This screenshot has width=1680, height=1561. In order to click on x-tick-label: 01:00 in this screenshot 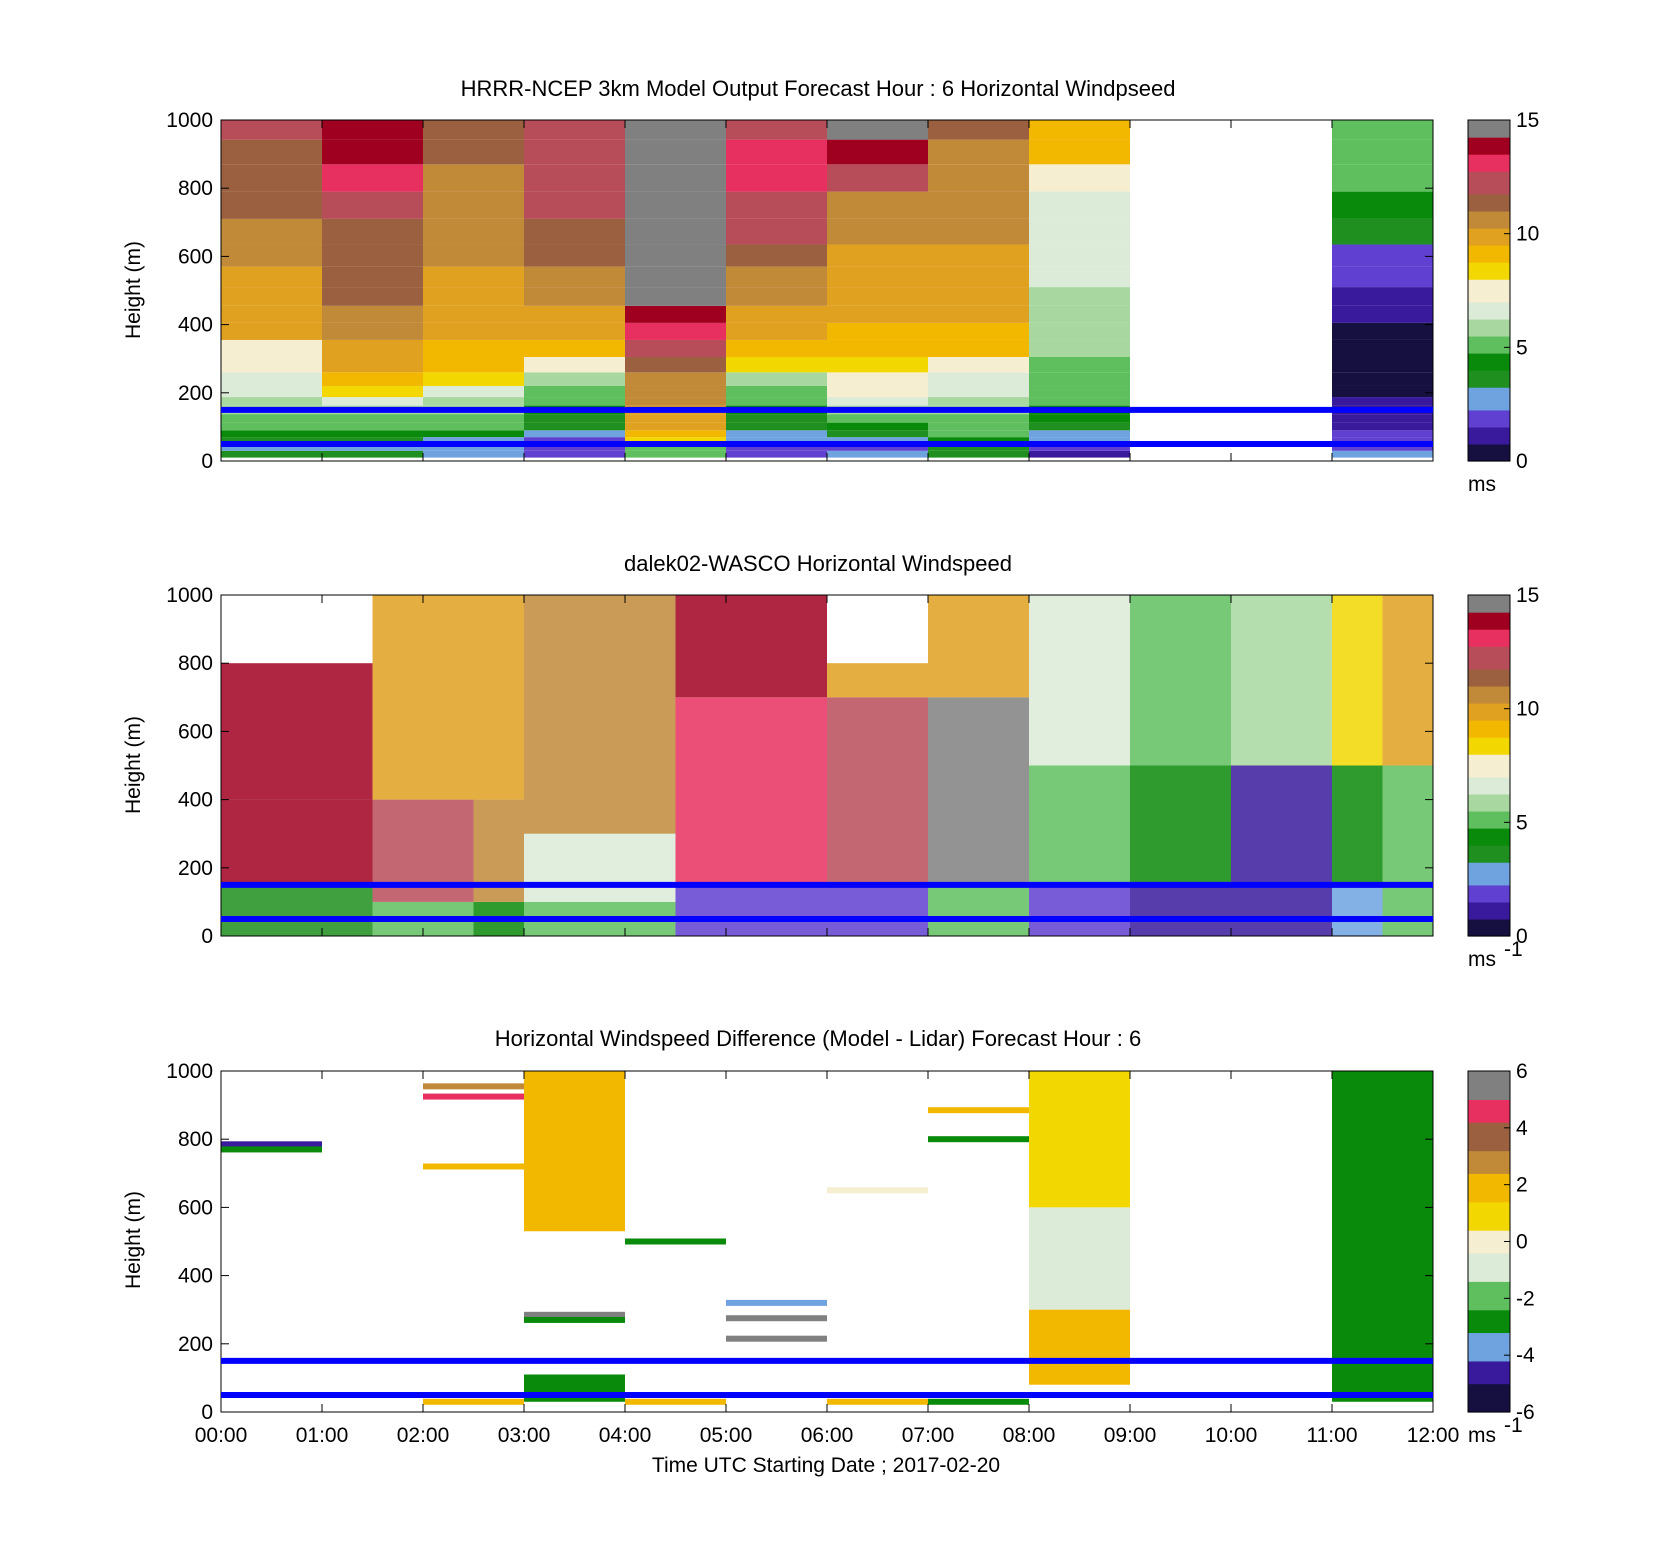, I will do `click(322, 1435)`.